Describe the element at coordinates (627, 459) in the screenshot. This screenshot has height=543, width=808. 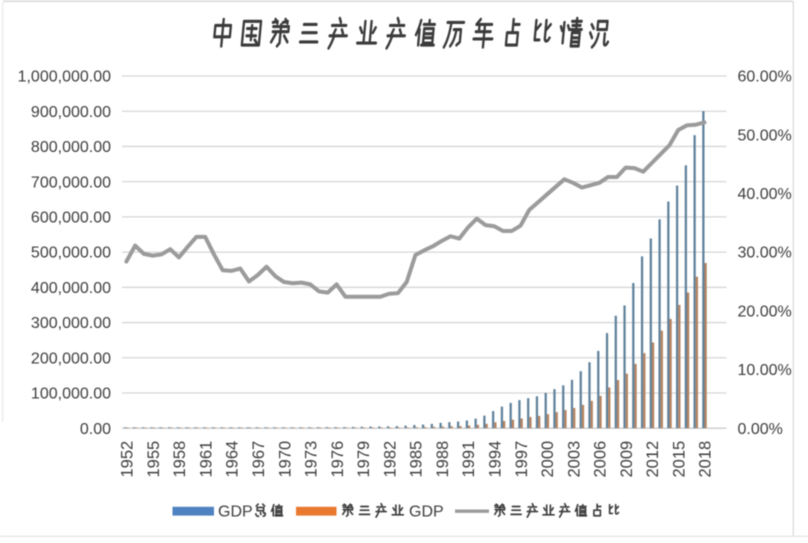
I see `svg-text: 2009` at that location.